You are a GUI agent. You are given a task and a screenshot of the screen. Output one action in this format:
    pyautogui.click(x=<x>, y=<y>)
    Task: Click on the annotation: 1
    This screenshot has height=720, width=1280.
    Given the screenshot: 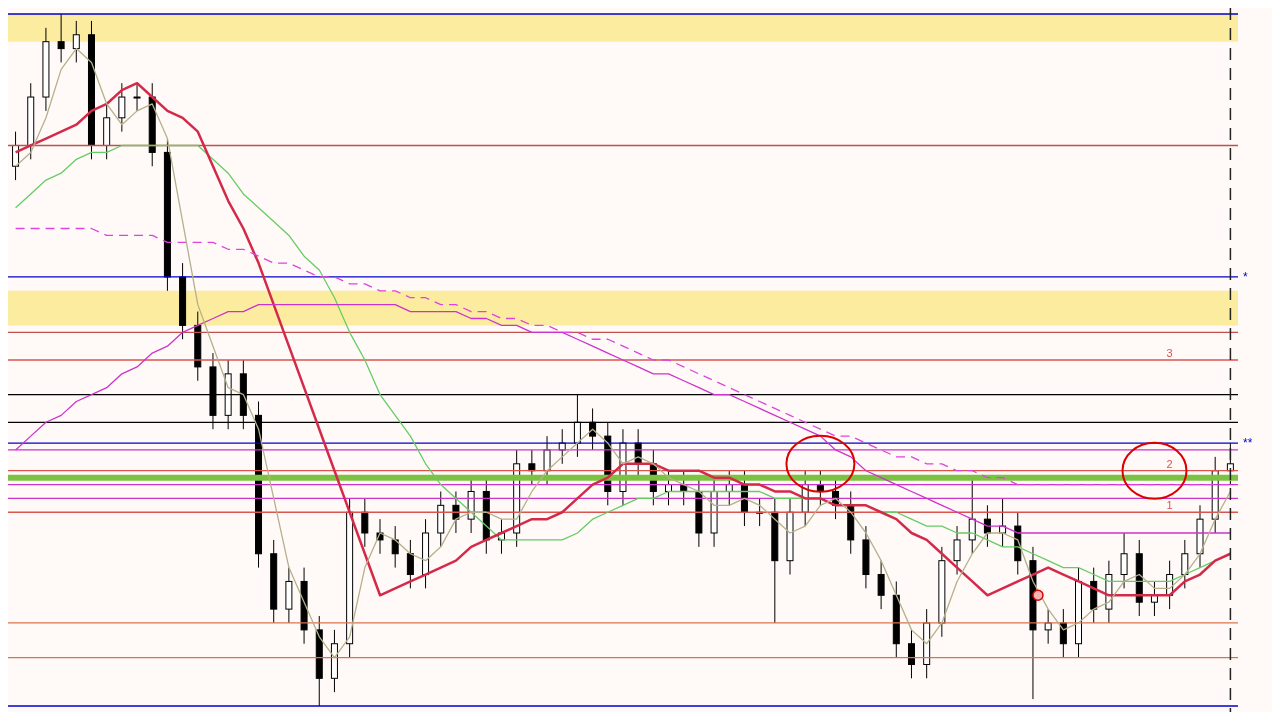 What is the action you would take?
    pyautogui.click(x=1169, y=505)
    